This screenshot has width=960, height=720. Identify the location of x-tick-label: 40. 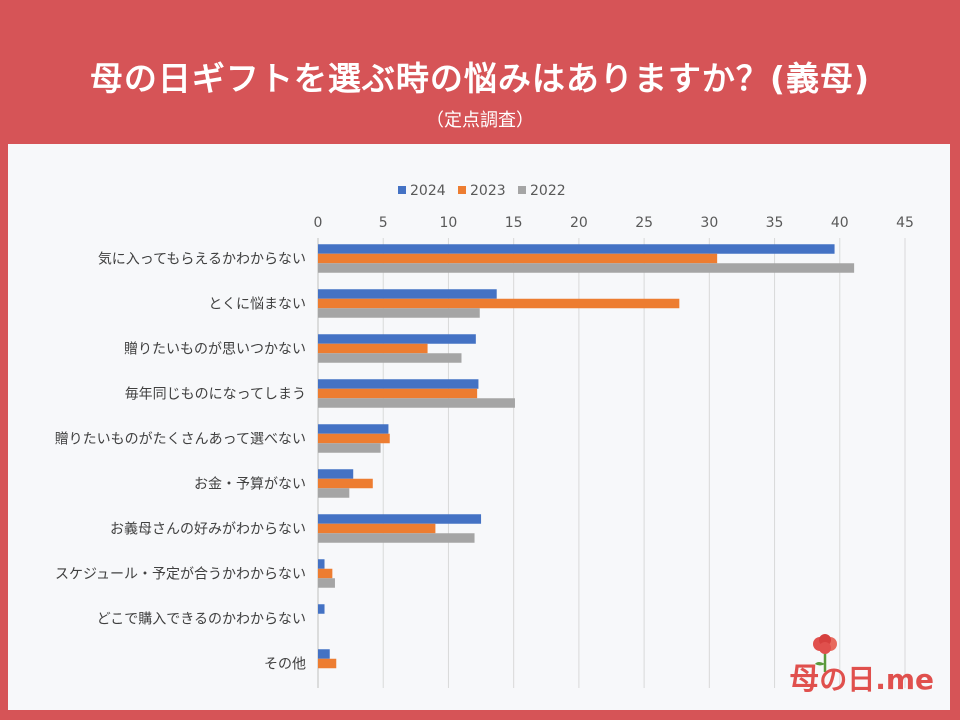
(840, 223).